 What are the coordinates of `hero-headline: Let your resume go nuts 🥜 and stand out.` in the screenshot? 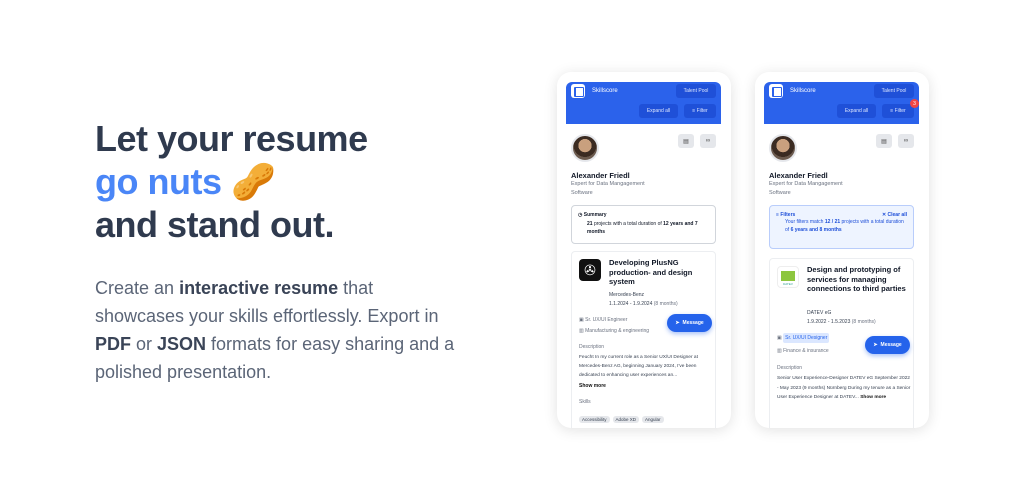 It's located at (231, 181).